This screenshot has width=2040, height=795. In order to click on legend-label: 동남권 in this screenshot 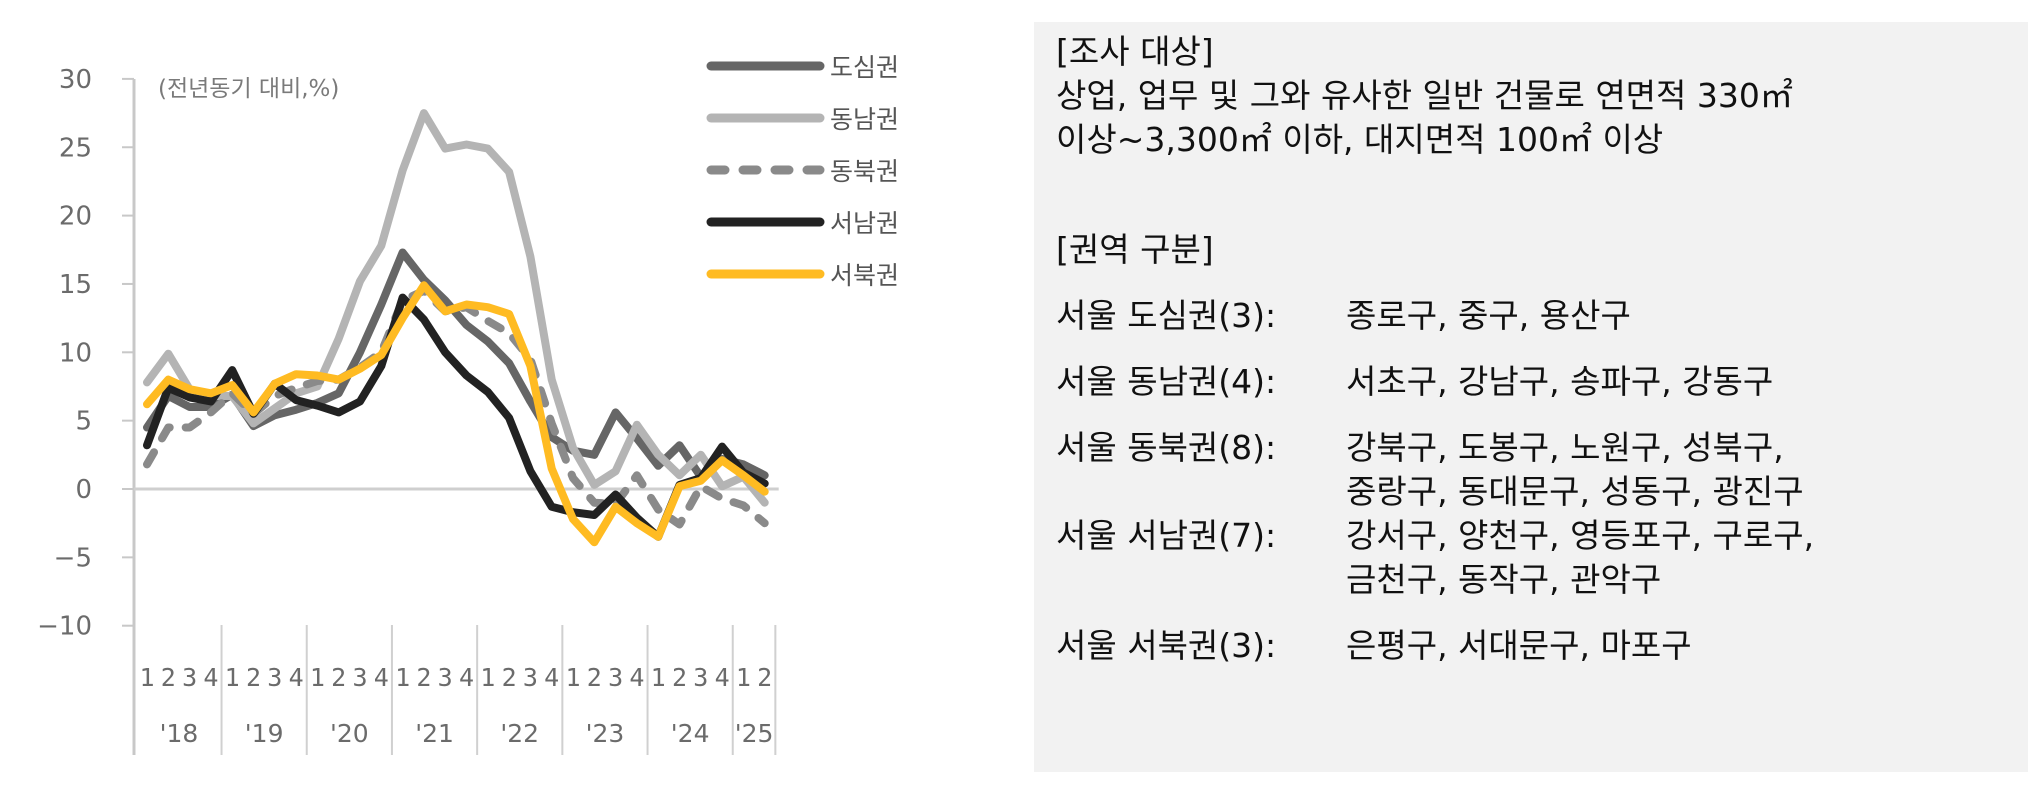, I will do `click(864, 119)`.